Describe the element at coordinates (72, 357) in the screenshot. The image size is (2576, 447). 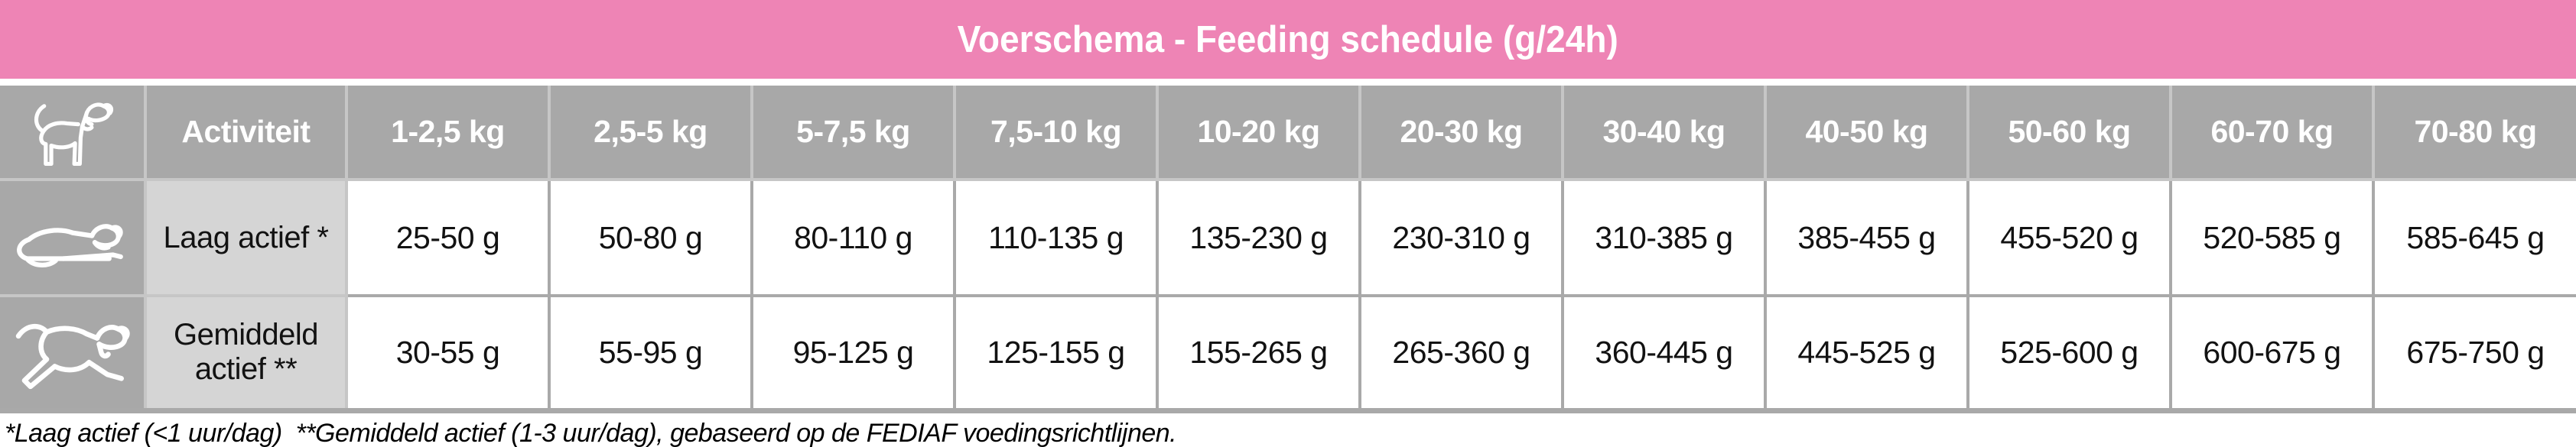
I see `running-dog-icon` at that location.